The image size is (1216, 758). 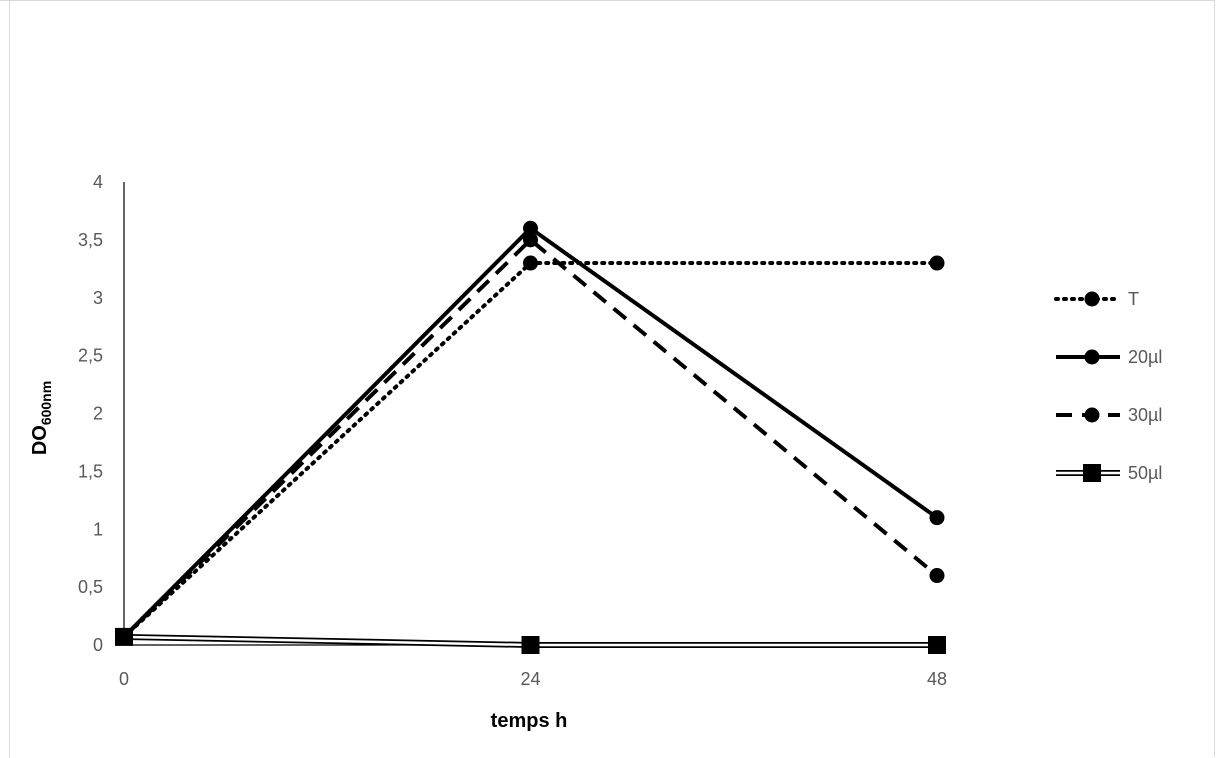 What do you see at coordinates (1109, 473) in the screenshot?
I see `legend-item-50l: 50µl` at bounding box center [1109, 473].